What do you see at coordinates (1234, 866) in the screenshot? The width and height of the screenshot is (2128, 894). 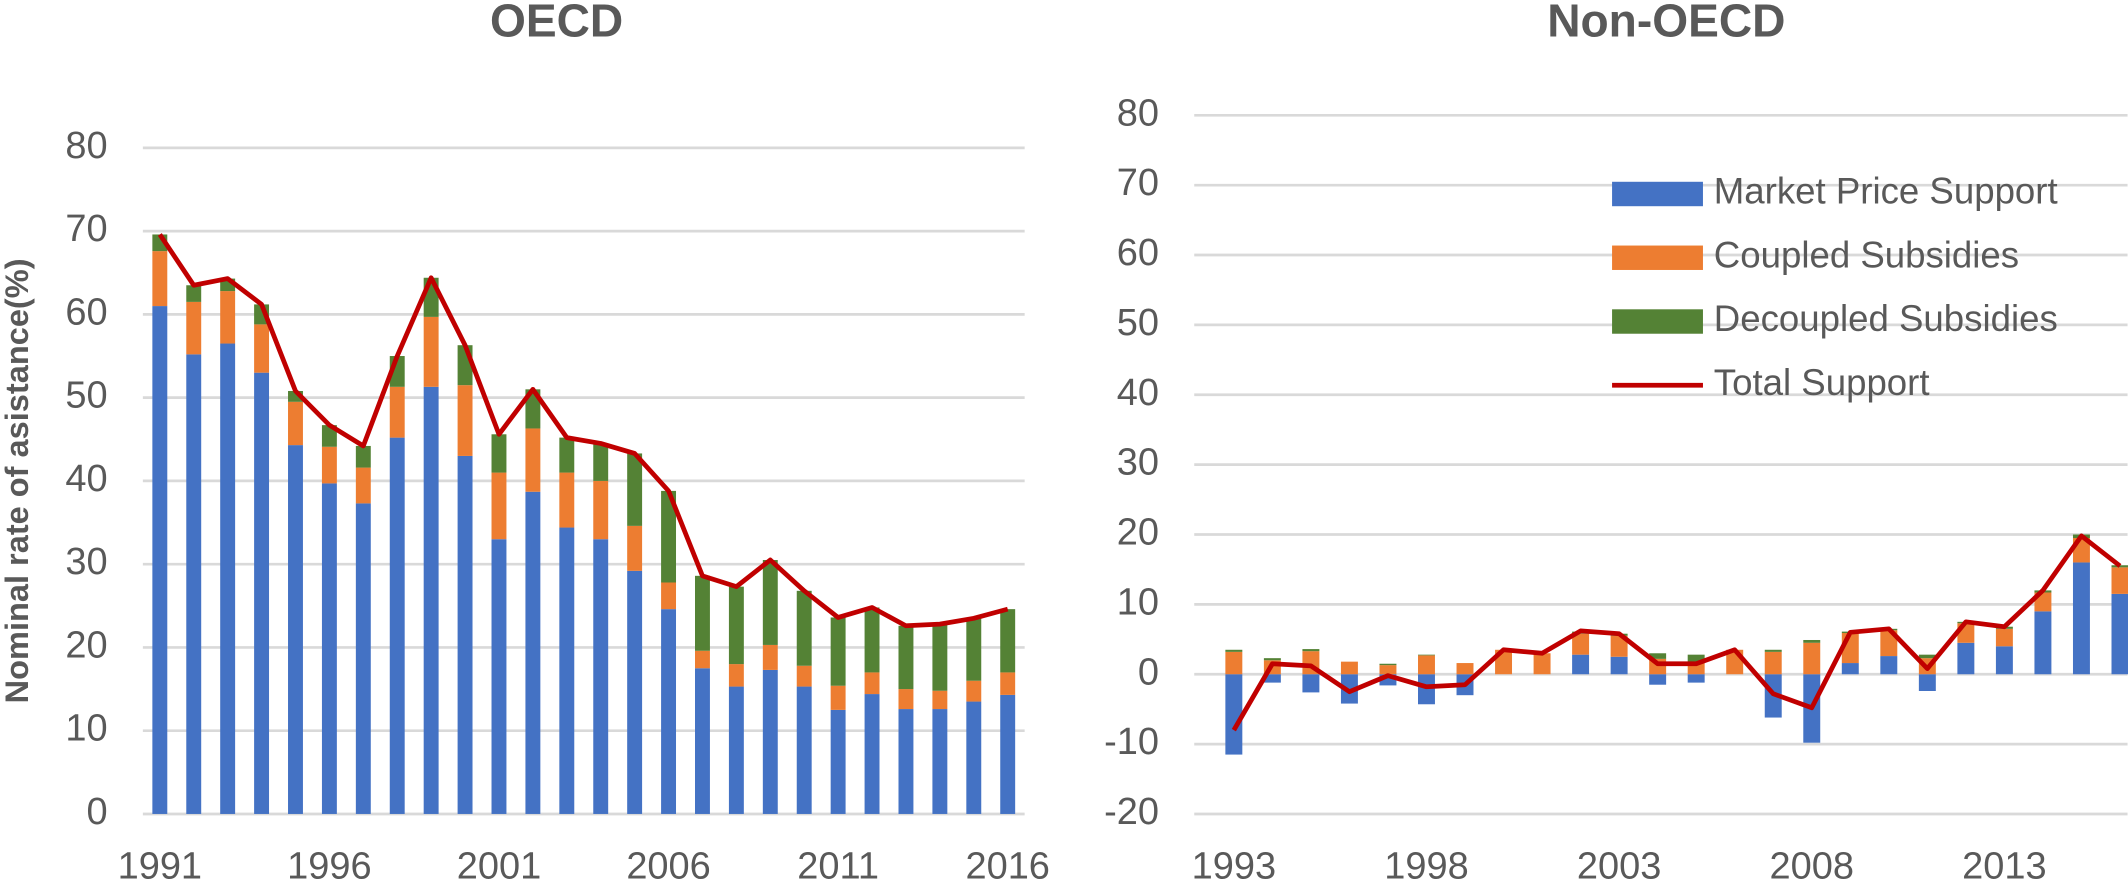 I see `x-tick-label: 1993` at bounding box center [1234, 866].